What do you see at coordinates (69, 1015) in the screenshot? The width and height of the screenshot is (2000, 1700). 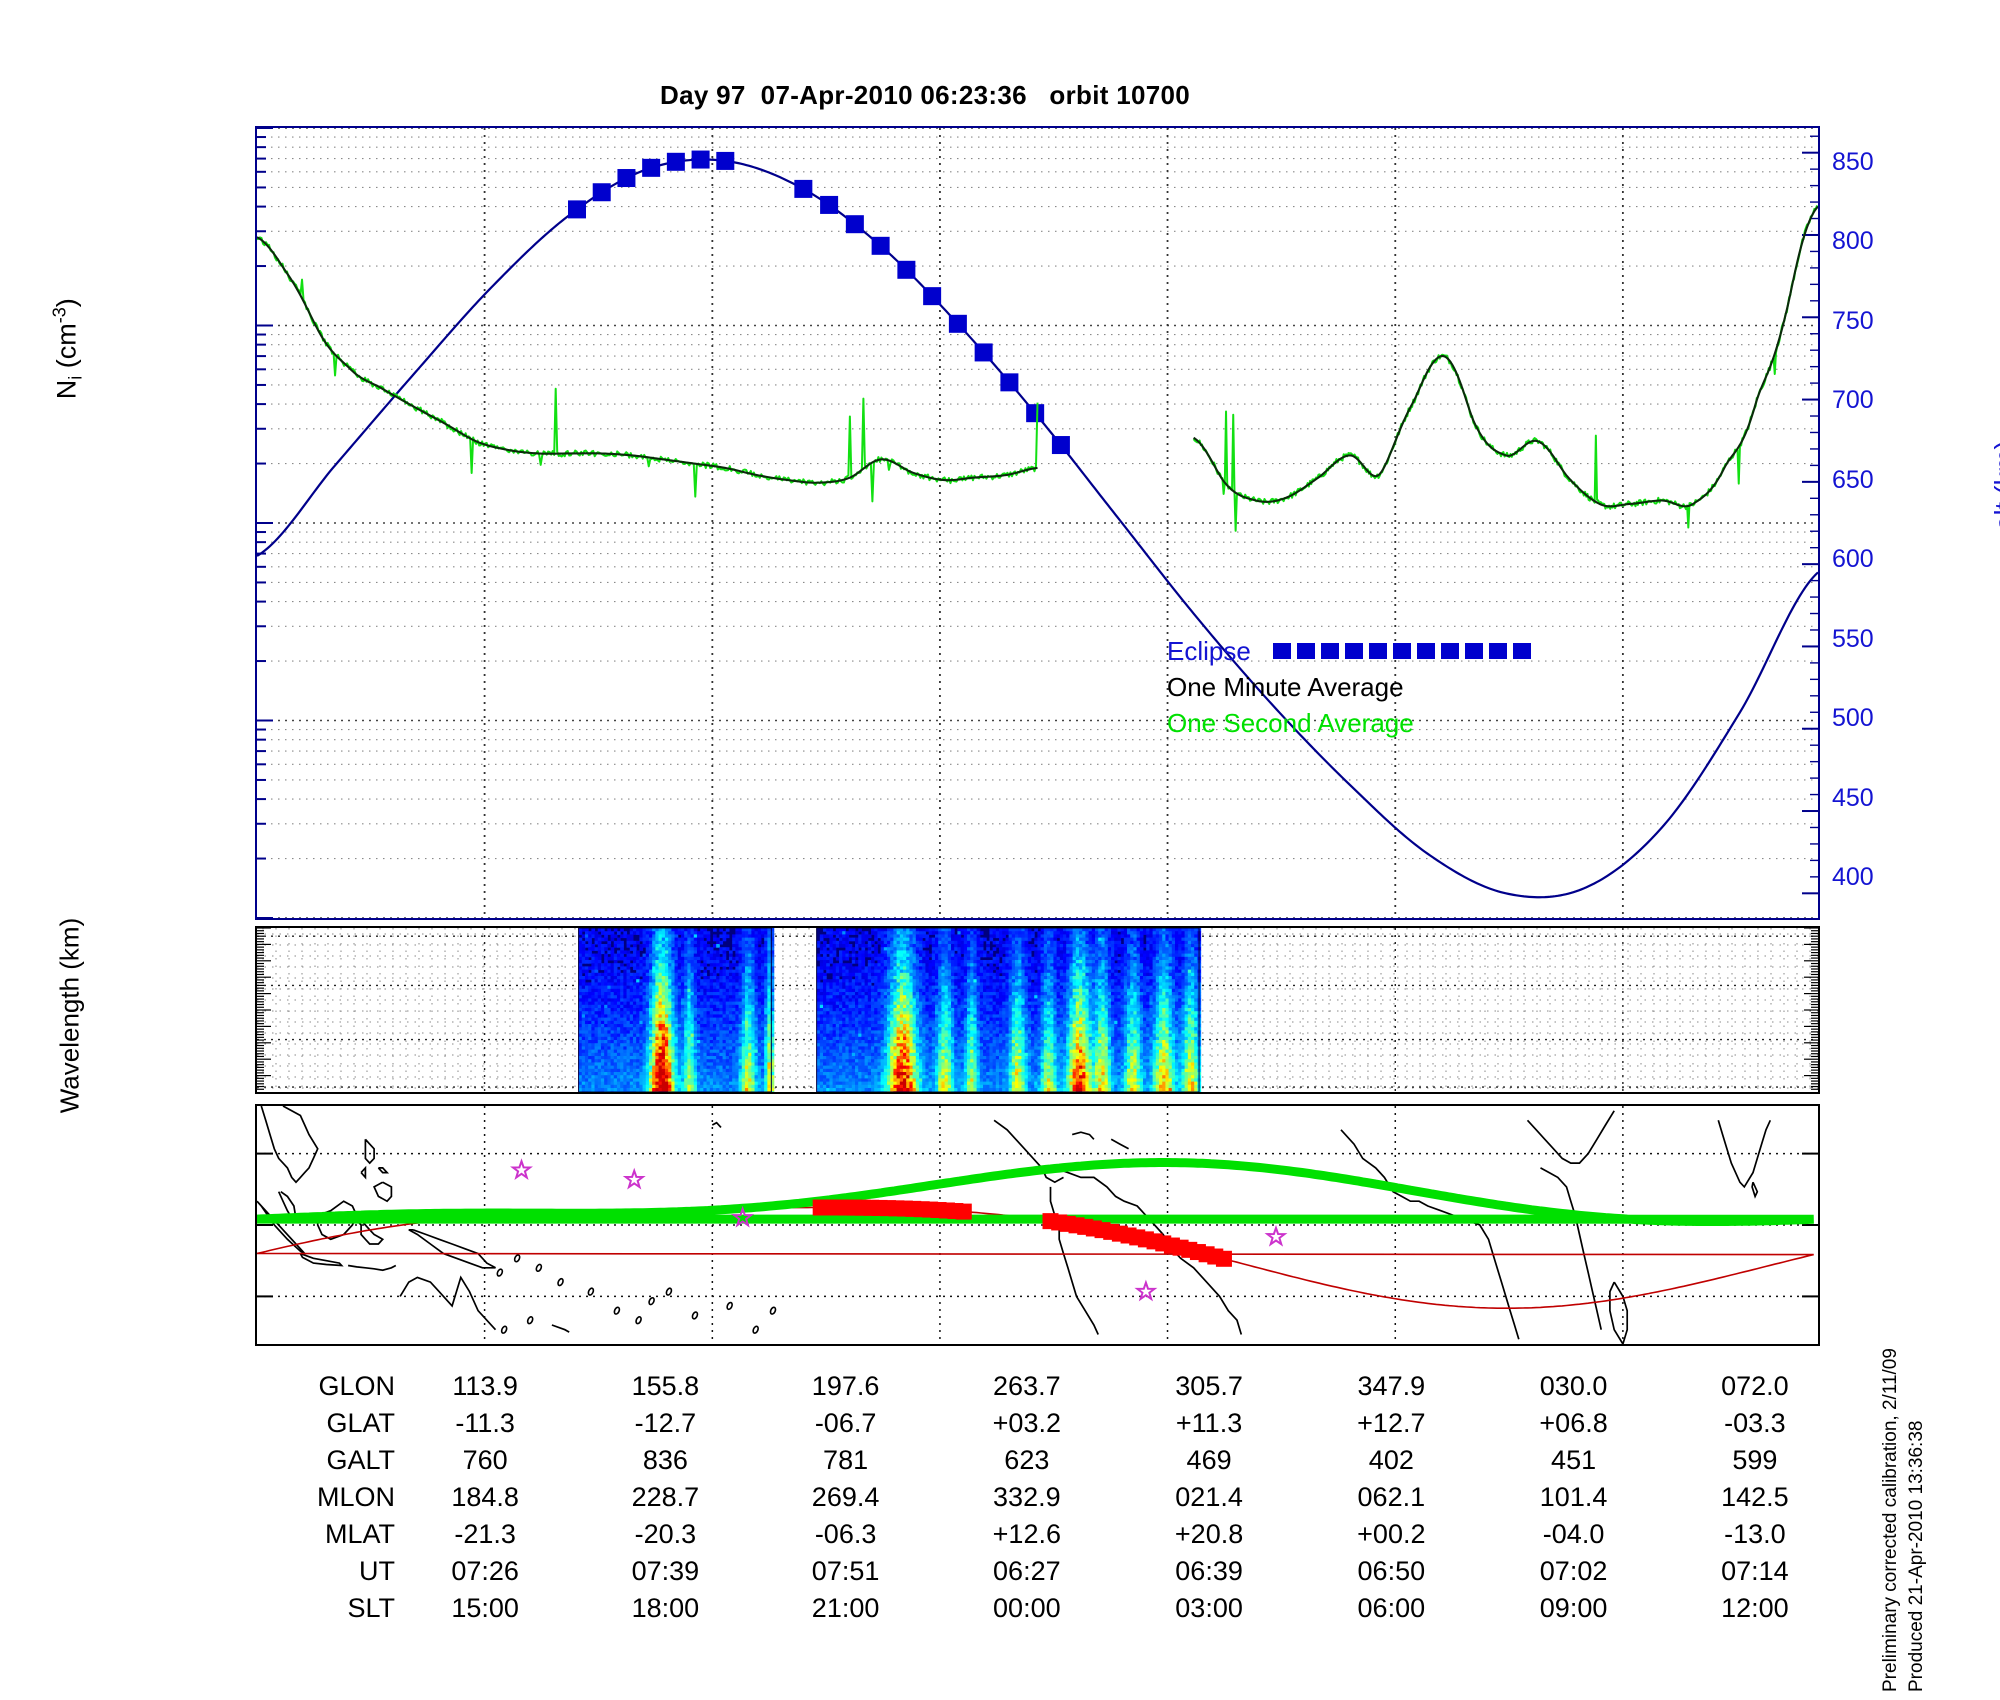 I see `wavelength-axis-label: Wavelength (km)` at bounding box center [69, 1015].